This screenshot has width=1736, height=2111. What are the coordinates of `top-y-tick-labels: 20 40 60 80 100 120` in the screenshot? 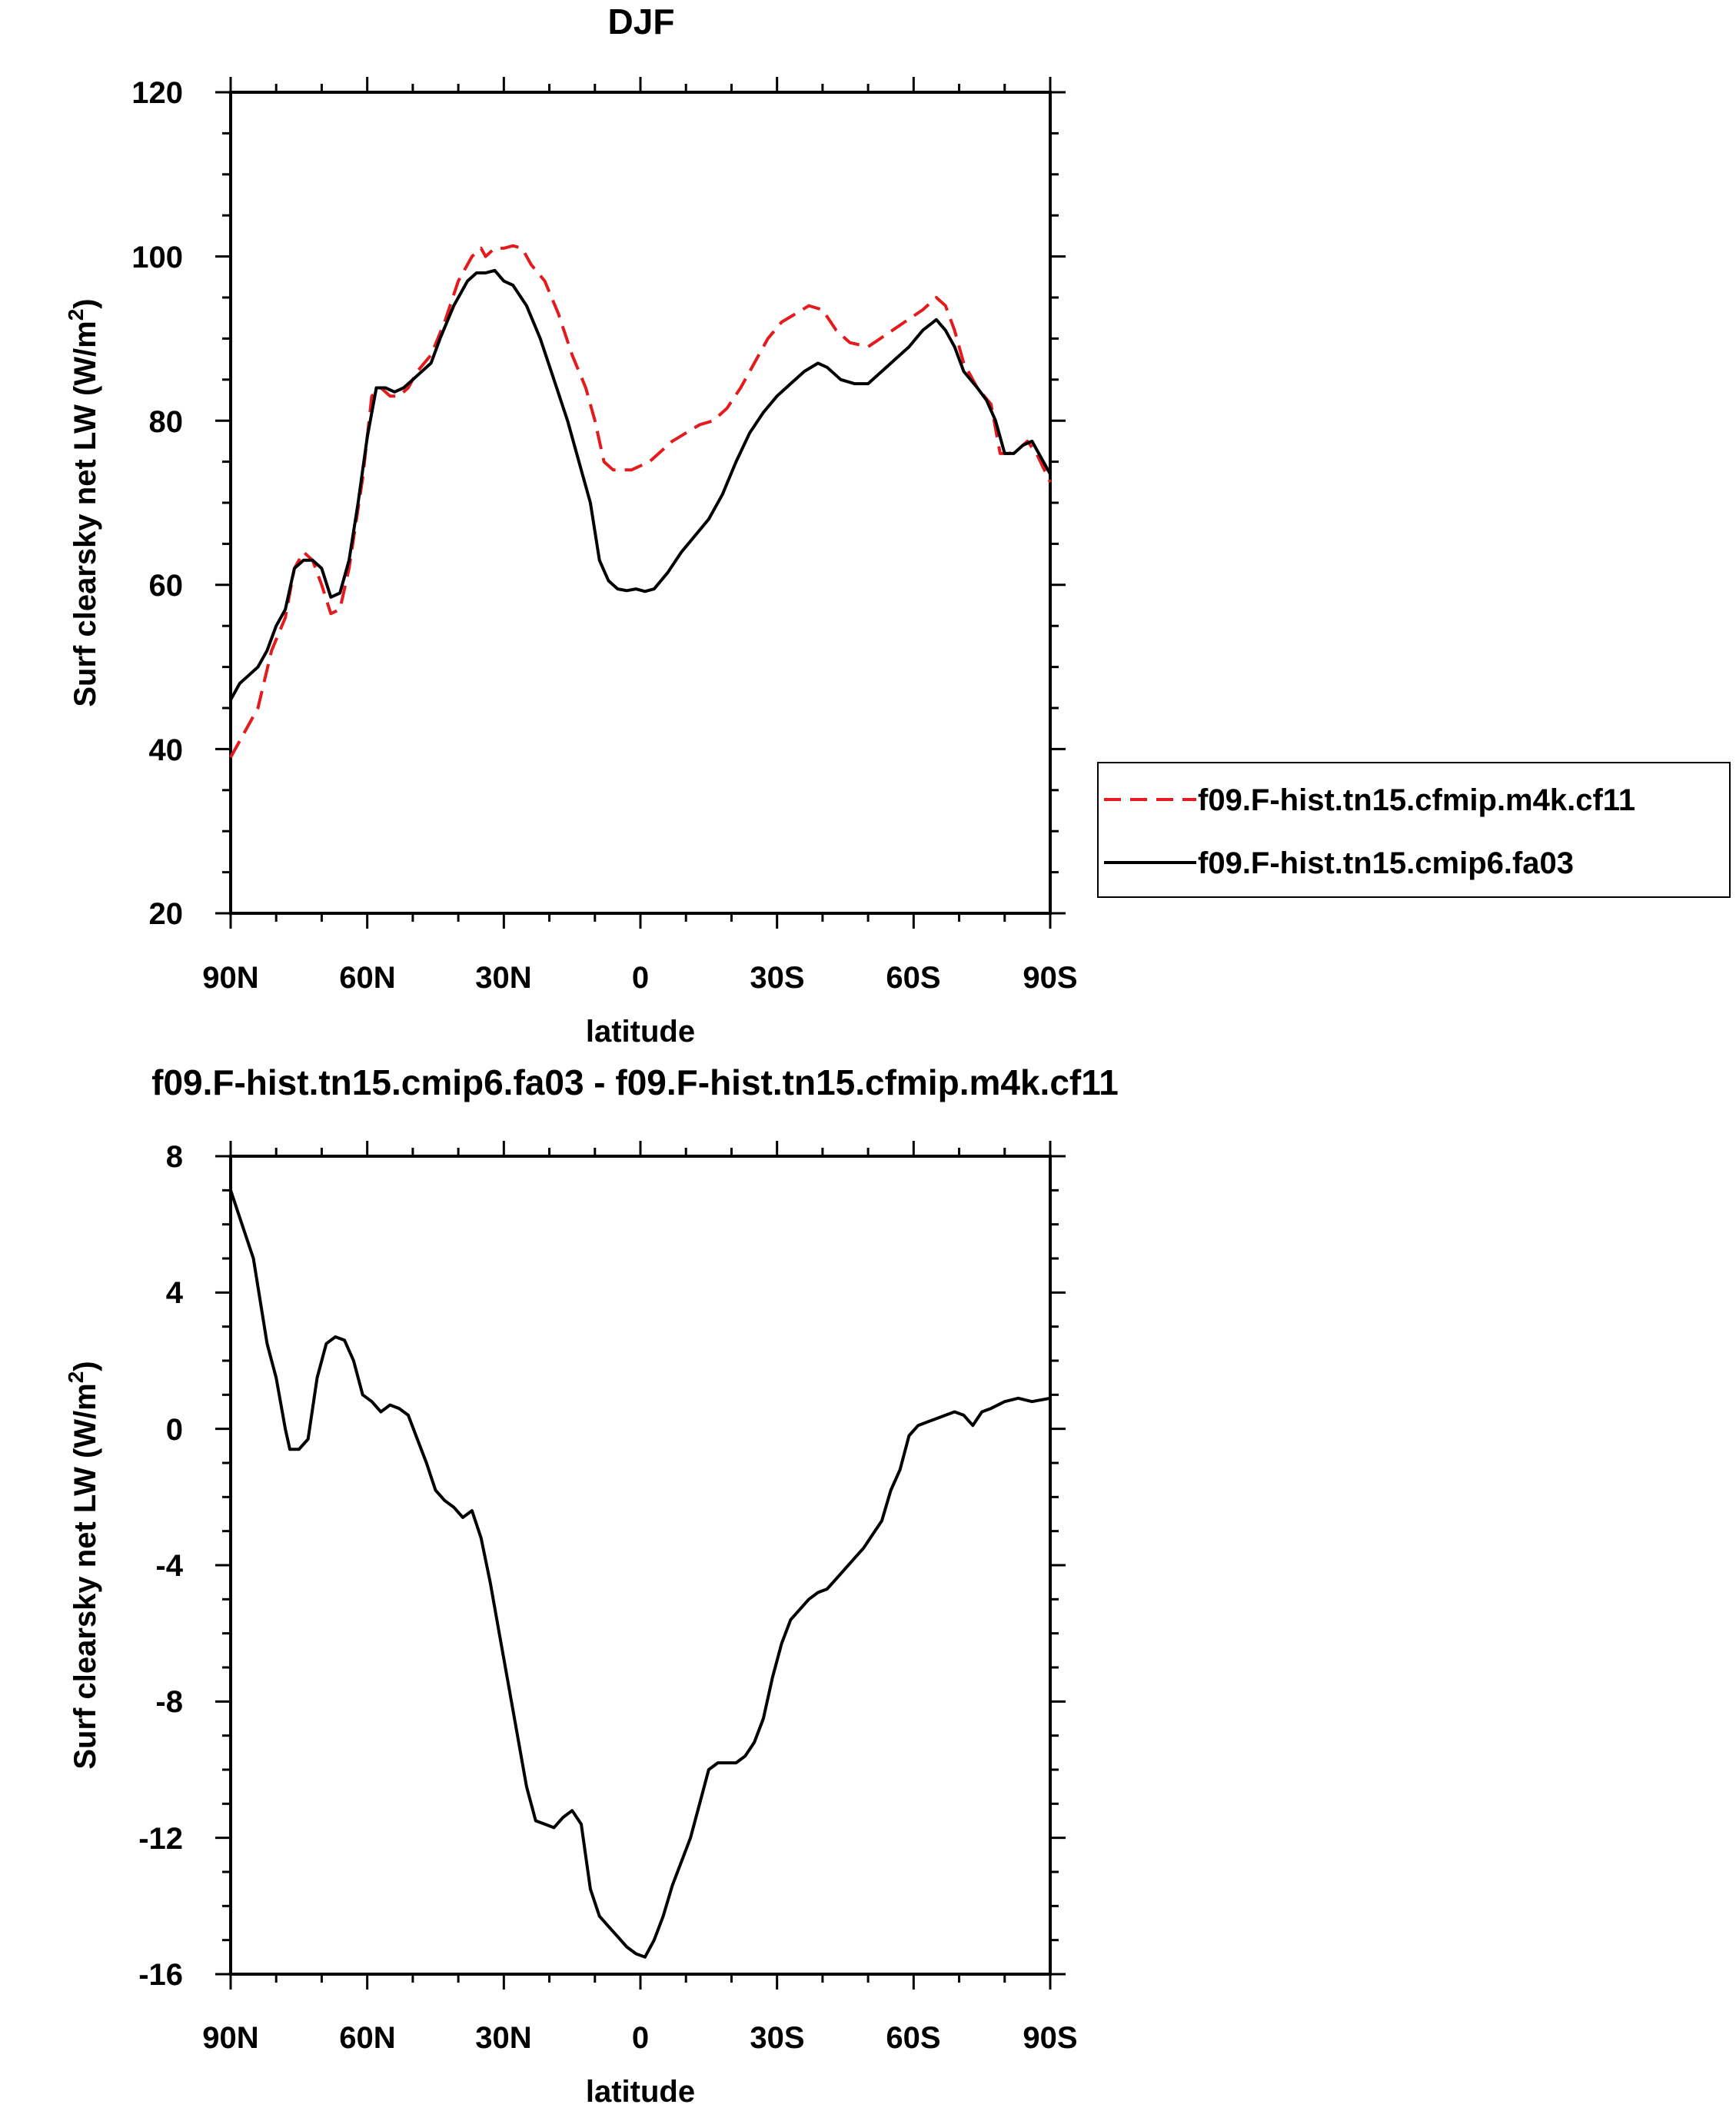 It's located at (157, 503).